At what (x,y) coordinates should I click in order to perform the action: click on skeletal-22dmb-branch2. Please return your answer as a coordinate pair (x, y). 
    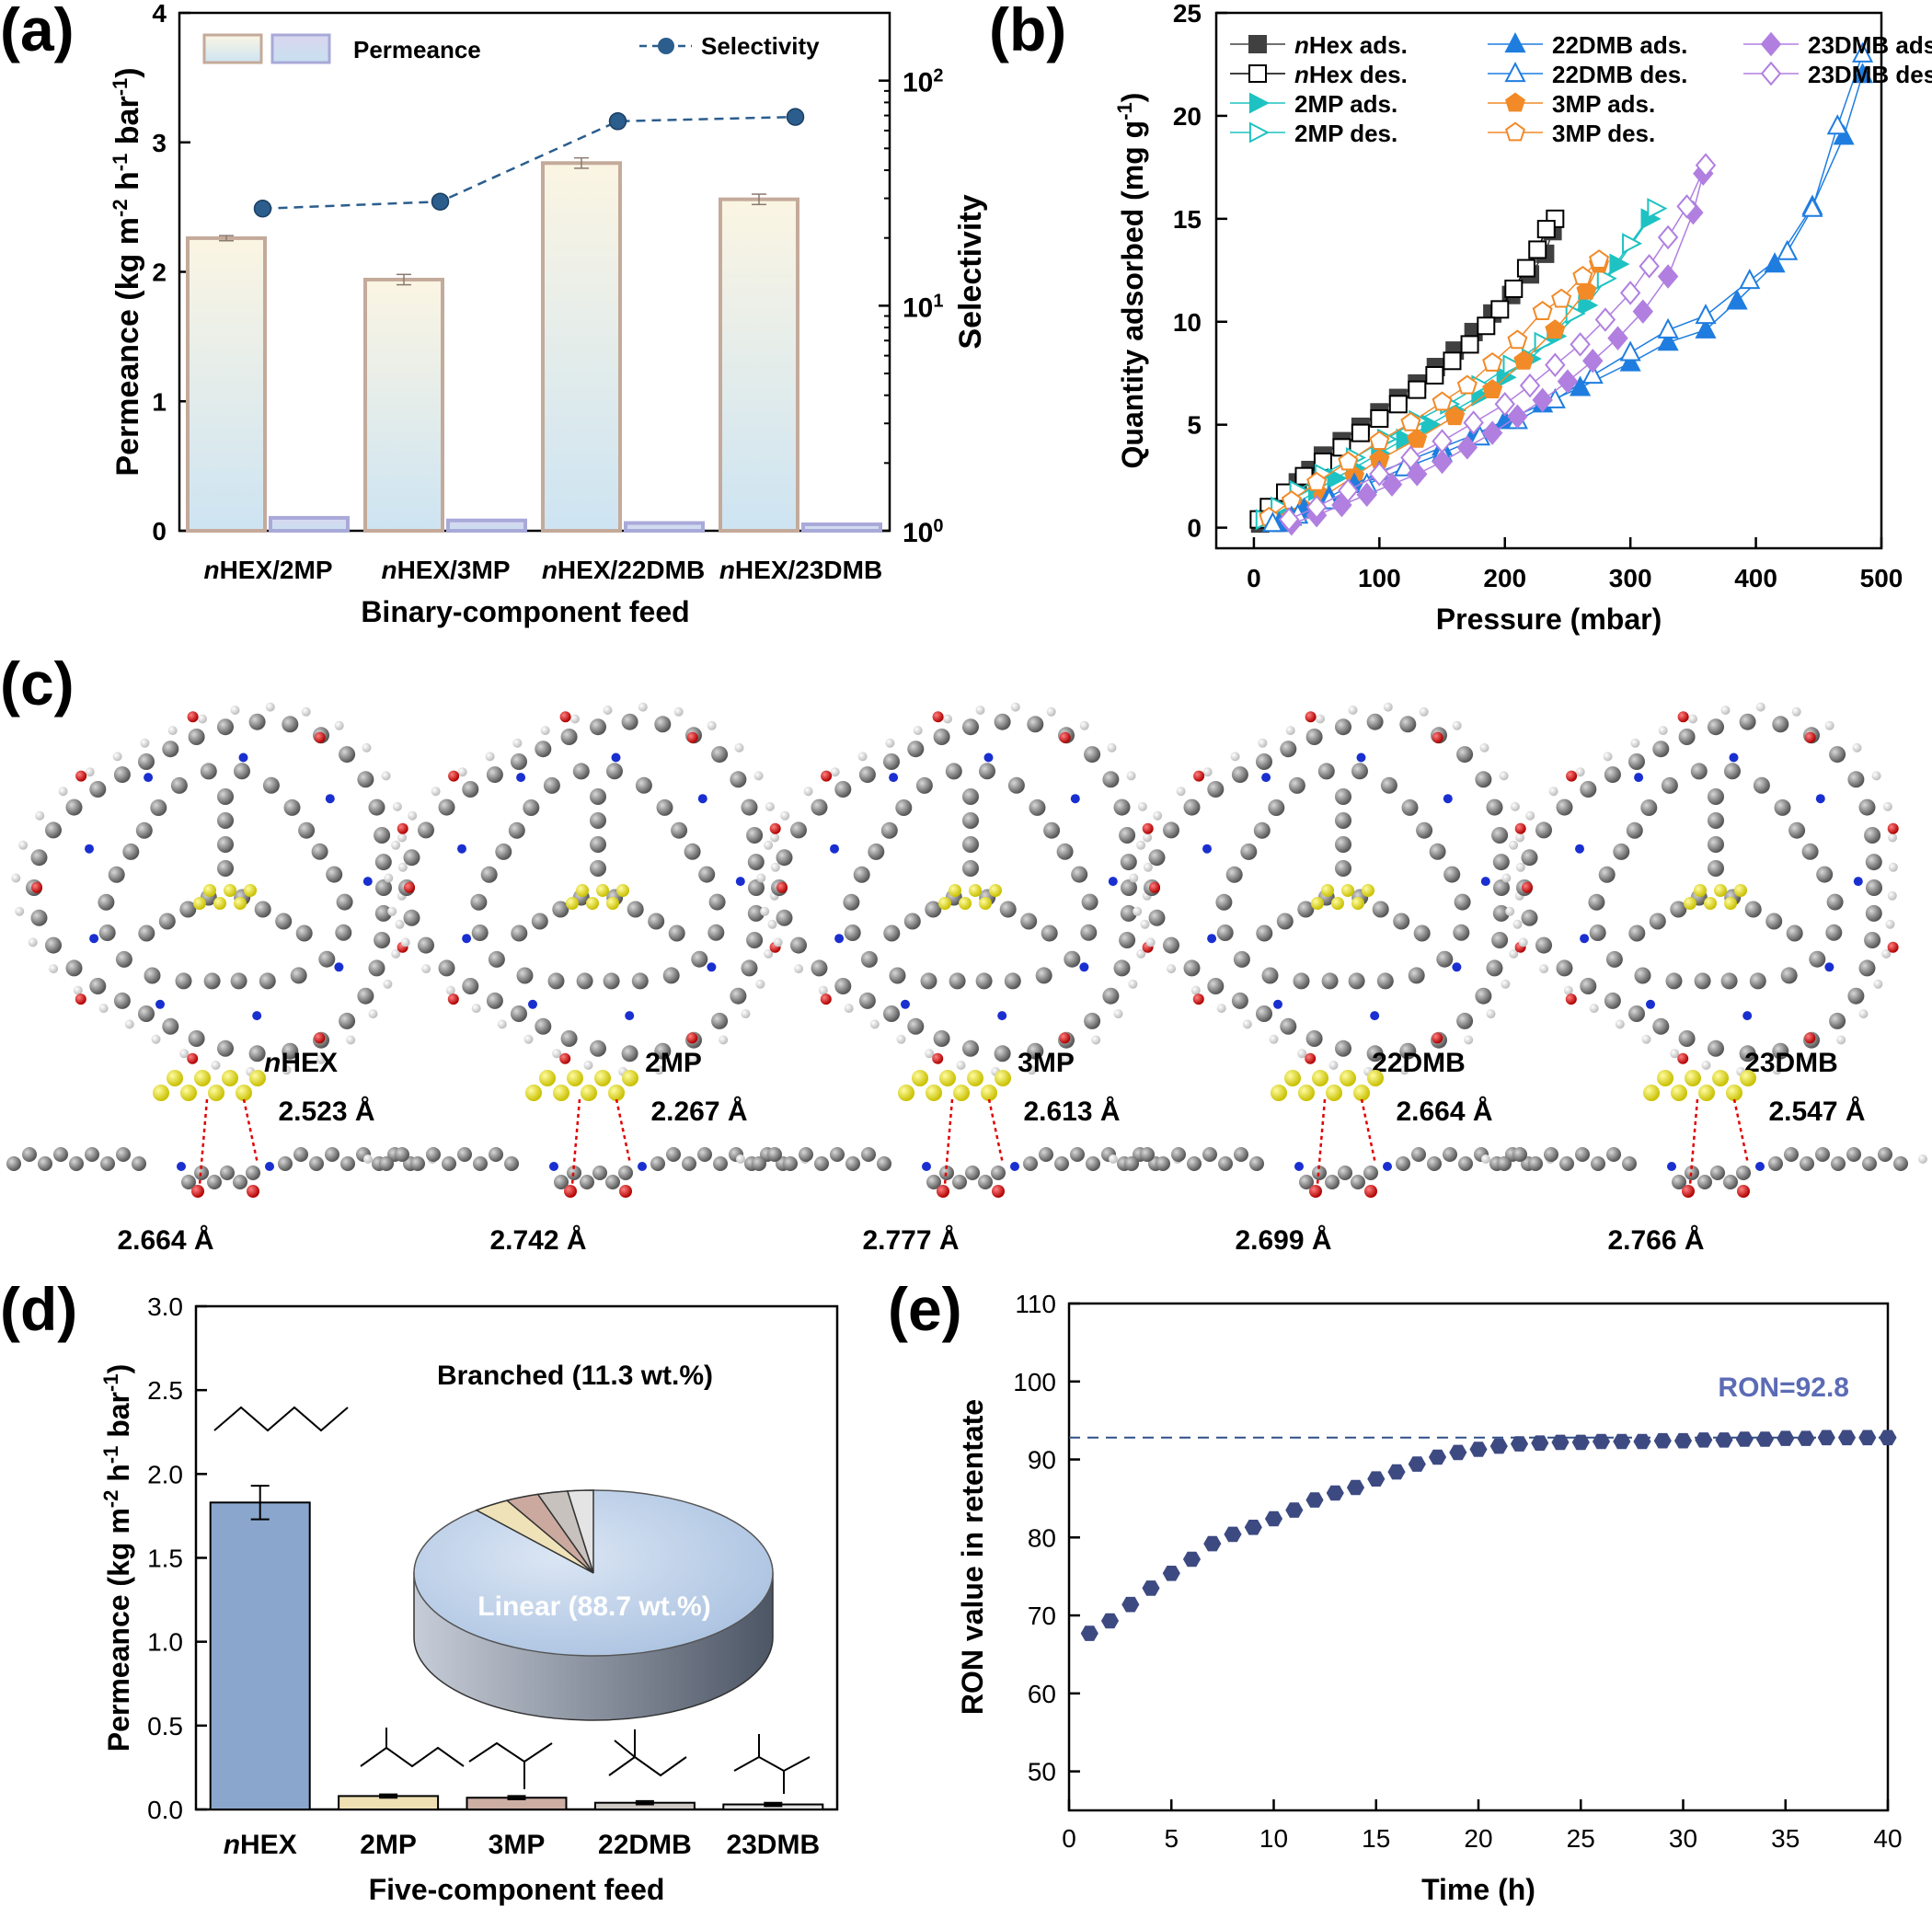
    Looking at the image, I should click on (625, 1749).